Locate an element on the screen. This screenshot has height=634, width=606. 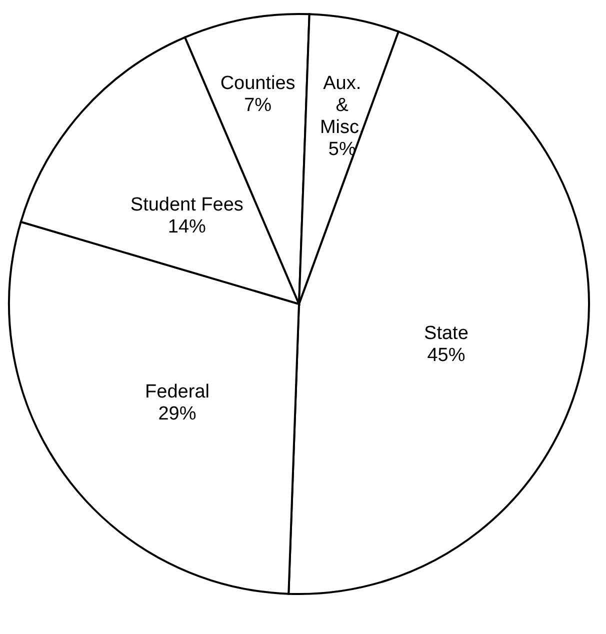
slice-label: Federal is located at coordinates (177, 392).